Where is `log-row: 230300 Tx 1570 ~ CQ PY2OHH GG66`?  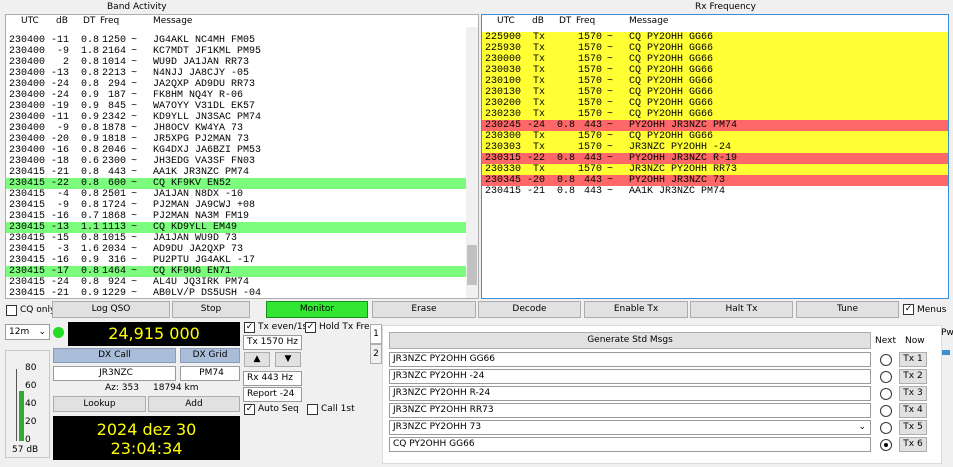
log-row: 230300 Tx 1570 ~ CQ PY2OHH GG66 is located at coordinates (715, 136).